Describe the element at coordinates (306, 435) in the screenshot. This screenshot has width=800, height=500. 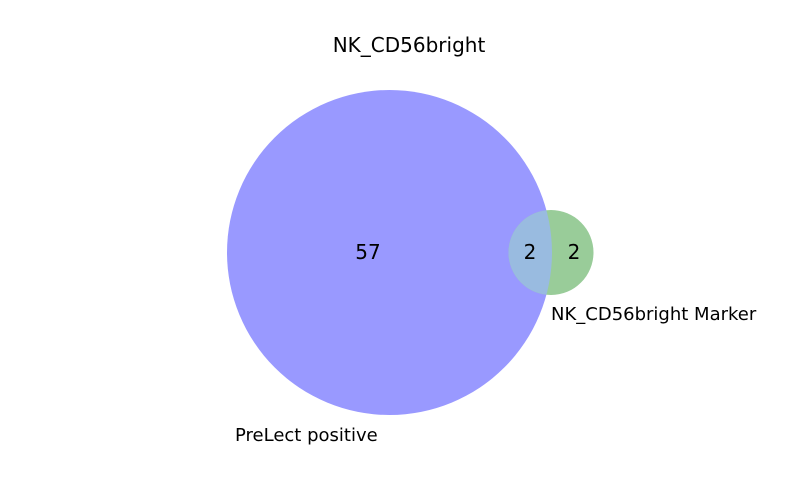
I see `set-a-label: PreLect positive` at that location.